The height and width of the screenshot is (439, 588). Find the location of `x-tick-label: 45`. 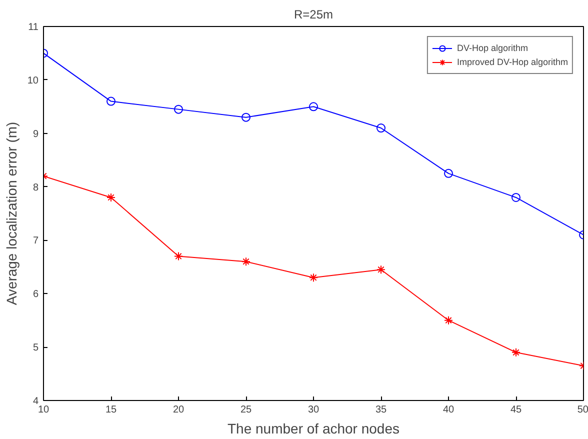

x-tick-label: 45 is located at coordinates (516, 410).